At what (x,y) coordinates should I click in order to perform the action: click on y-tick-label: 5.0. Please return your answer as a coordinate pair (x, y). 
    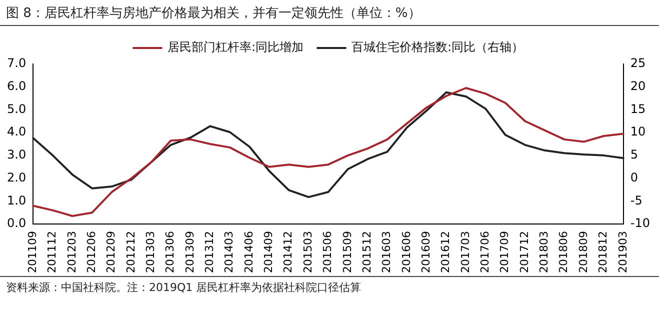
    Looking at the image, I should click on (16, 109).